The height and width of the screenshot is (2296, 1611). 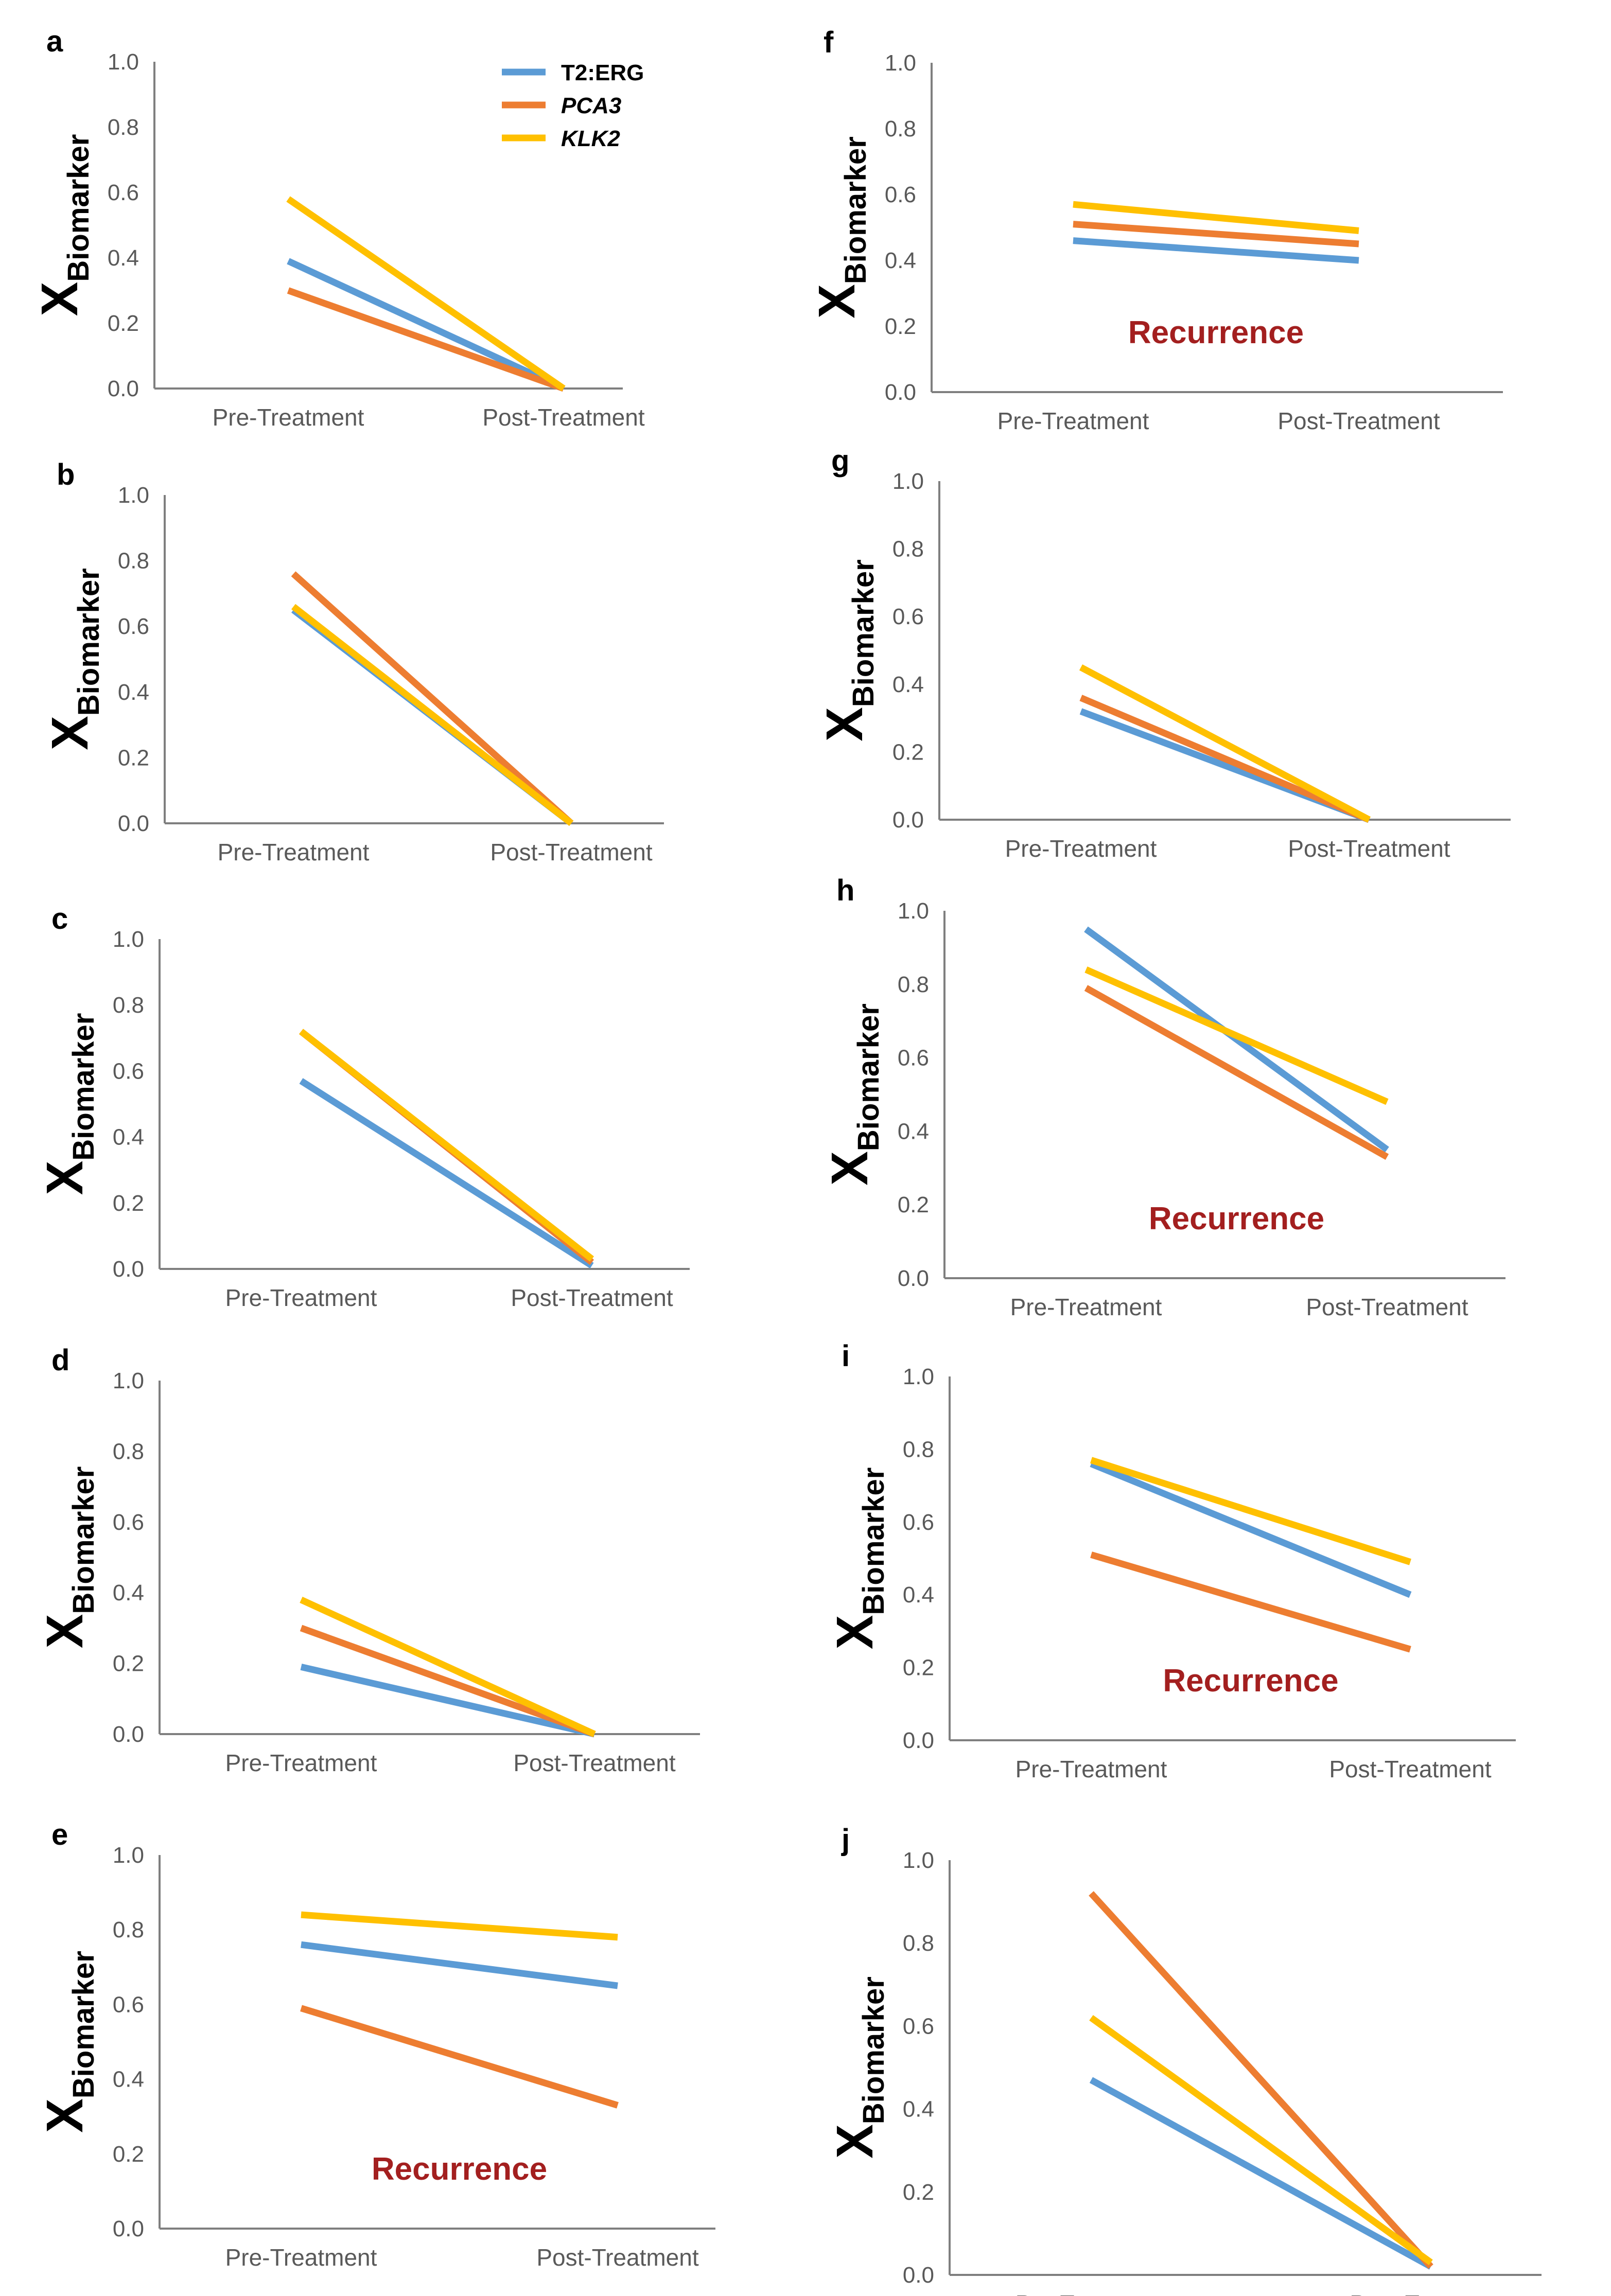 I want to click on legend-label: T2:ERG, so click(x=602, y=73).